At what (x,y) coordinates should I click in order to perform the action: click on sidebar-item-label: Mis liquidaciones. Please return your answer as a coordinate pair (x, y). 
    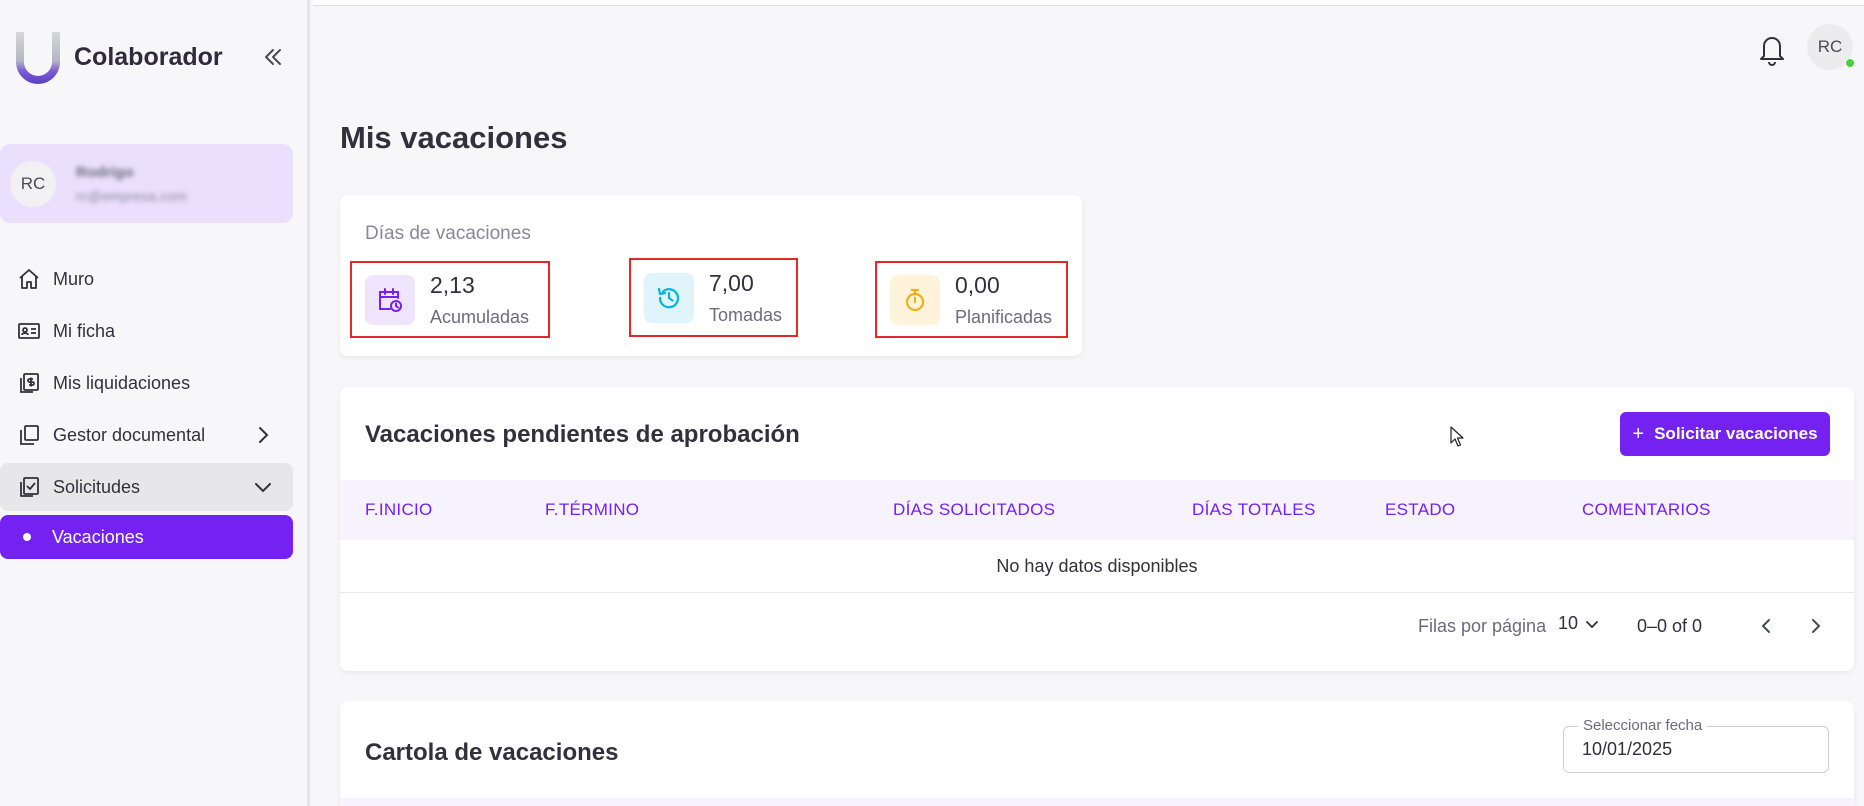
    Looking at the image, I should click on (122, 382).